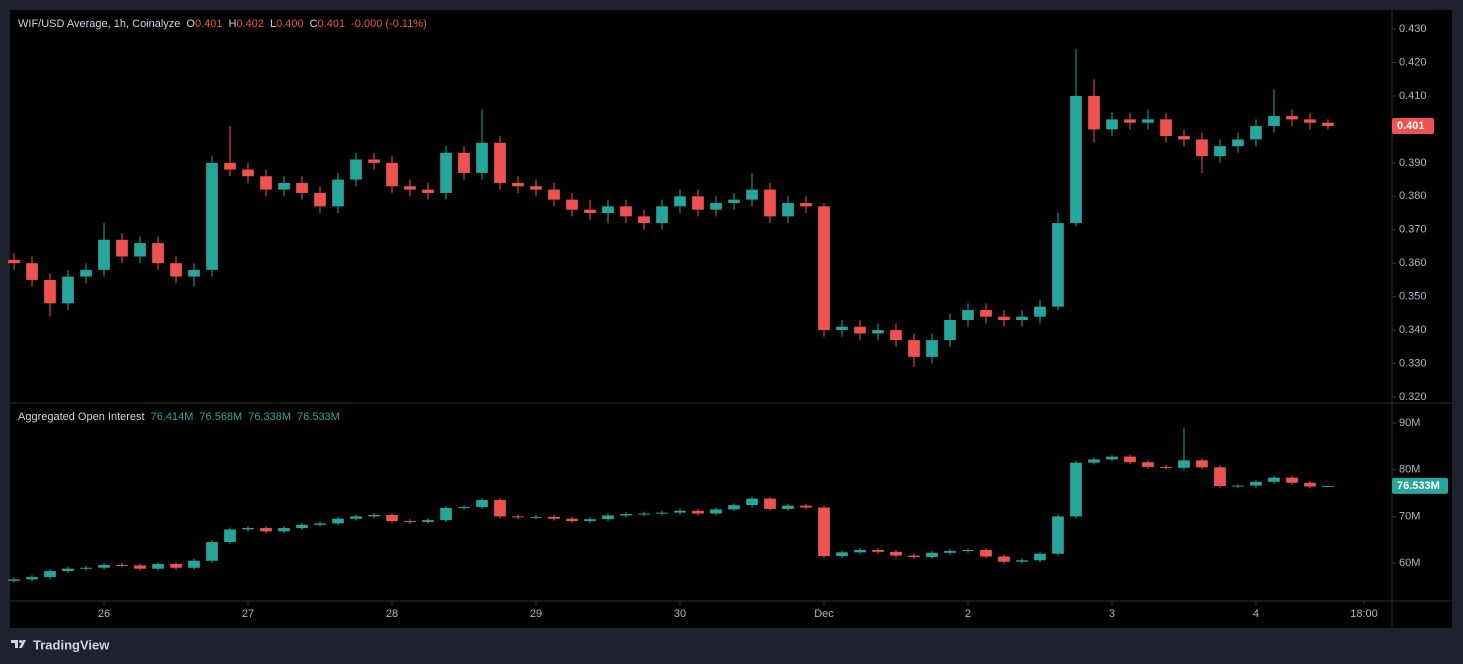 This screenshot has width=1463, height=664. I want to click on logo-icon, so click(18, 644).